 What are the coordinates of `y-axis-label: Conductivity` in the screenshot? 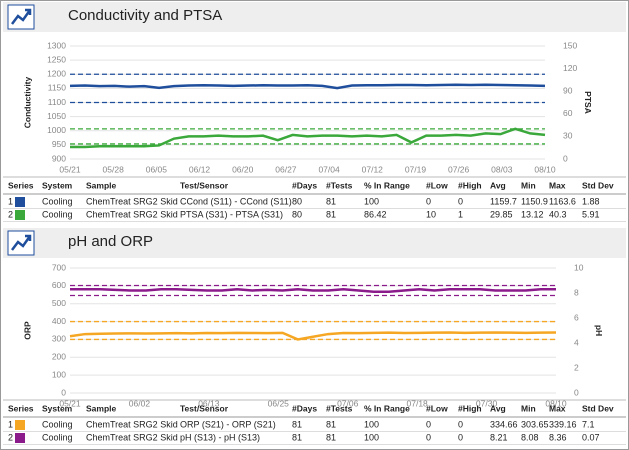 It's located at (27, 102).